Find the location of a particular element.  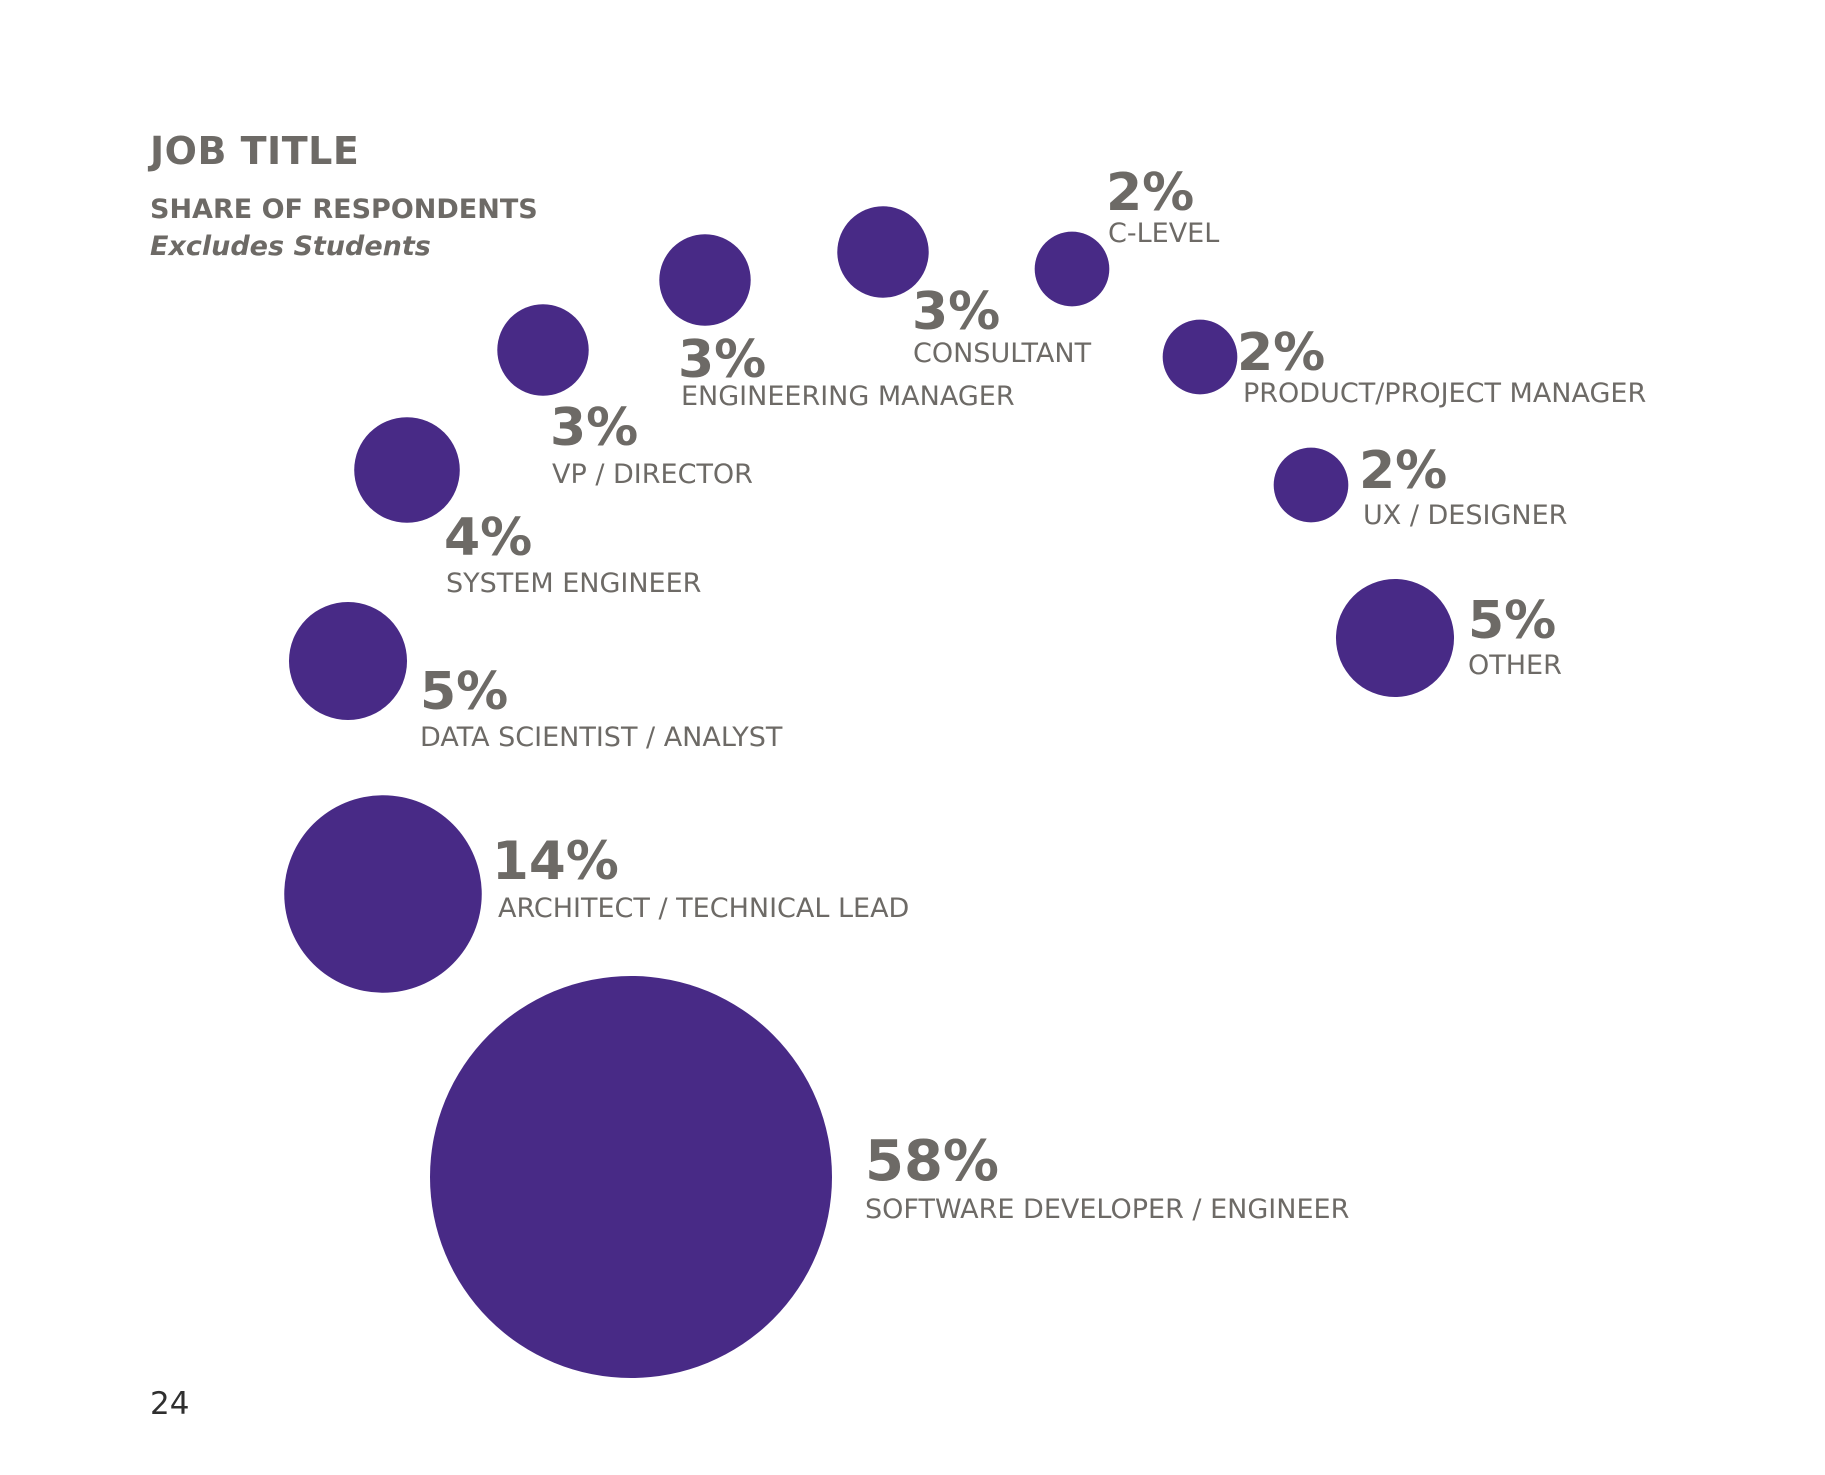

bubble-group-software-developer-engineer: 58%SOFTWARE DEVELOPER / ENGINEER is located at coordinates (889, 1177).